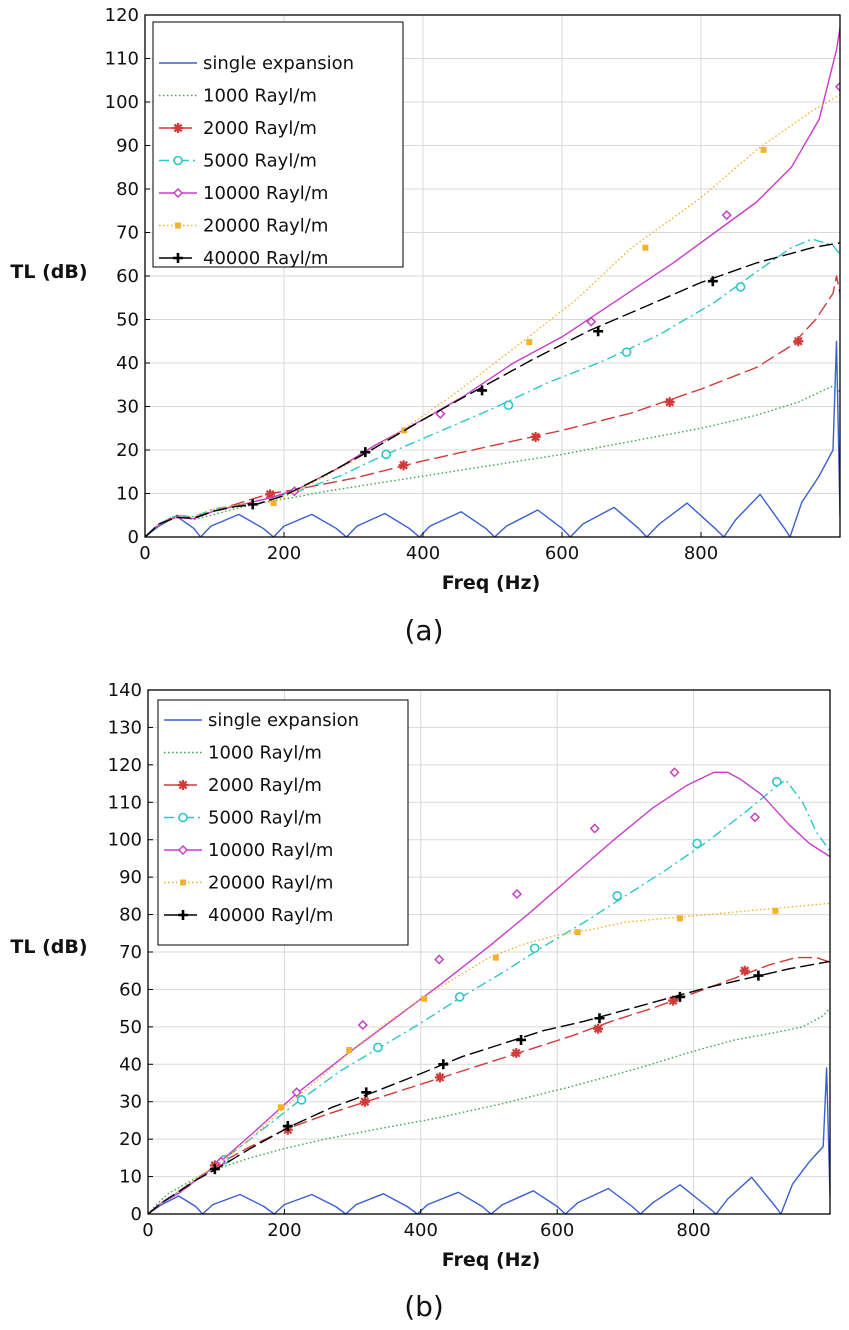 The width and height of the screenshot is (849, 1330). What do you see at coordinates (130, 915) in the screenshot?
I see `y-tick-label: 80` at bounding box center [130, 915].